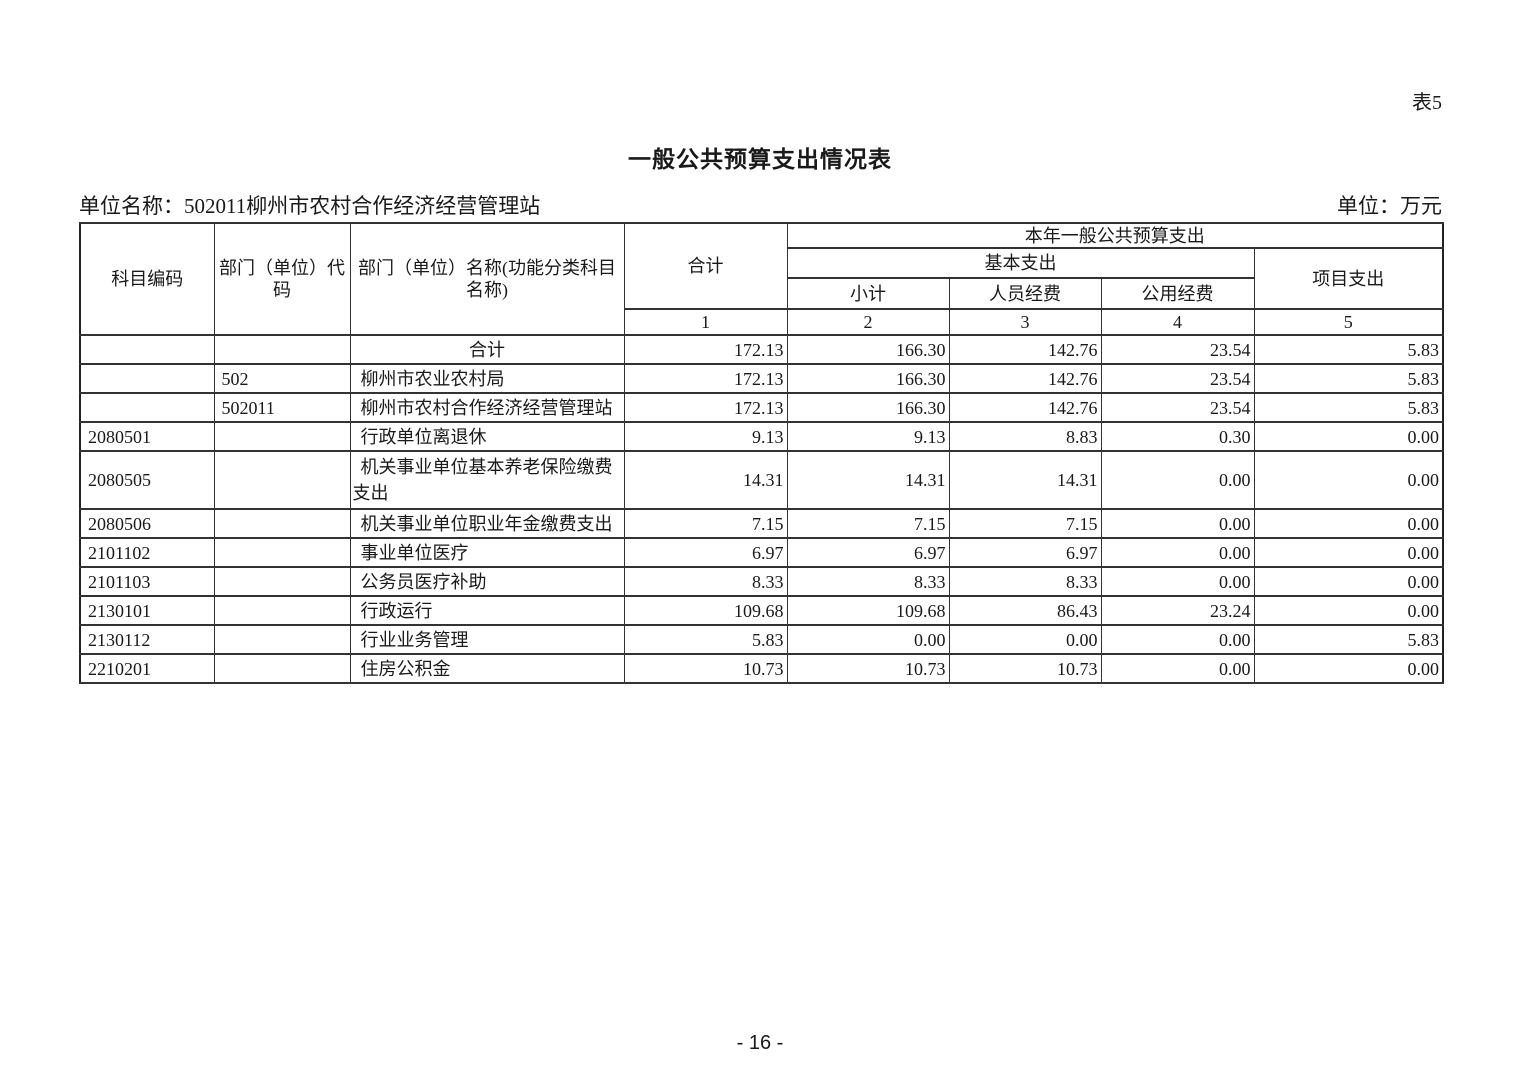 This screenshot has width=1520, height=1074. I want to click on table-row: 2101103 公务员医疗补助 8.33 8.33 8.33 0.00 0.00, so click(761, 581).